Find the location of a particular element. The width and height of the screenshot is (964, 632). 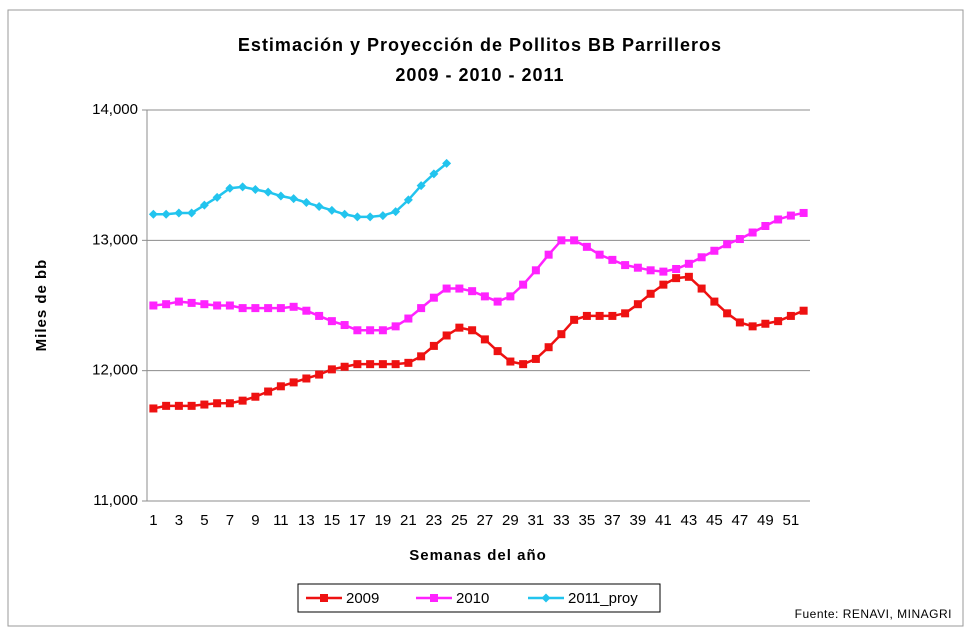

x-tick-label: 23 is located at coordinates (434, 520).